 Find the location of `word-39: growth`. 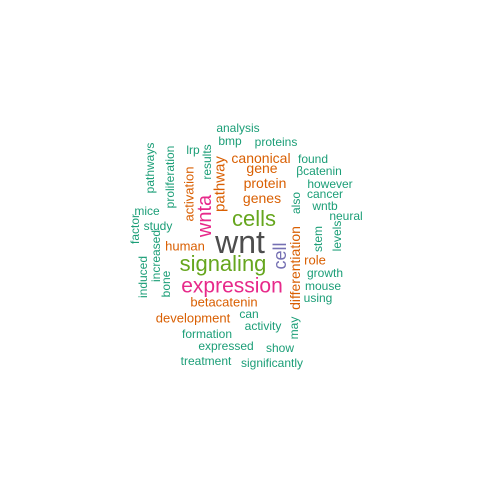

word-39: growth is located at coordinates (325, 273).